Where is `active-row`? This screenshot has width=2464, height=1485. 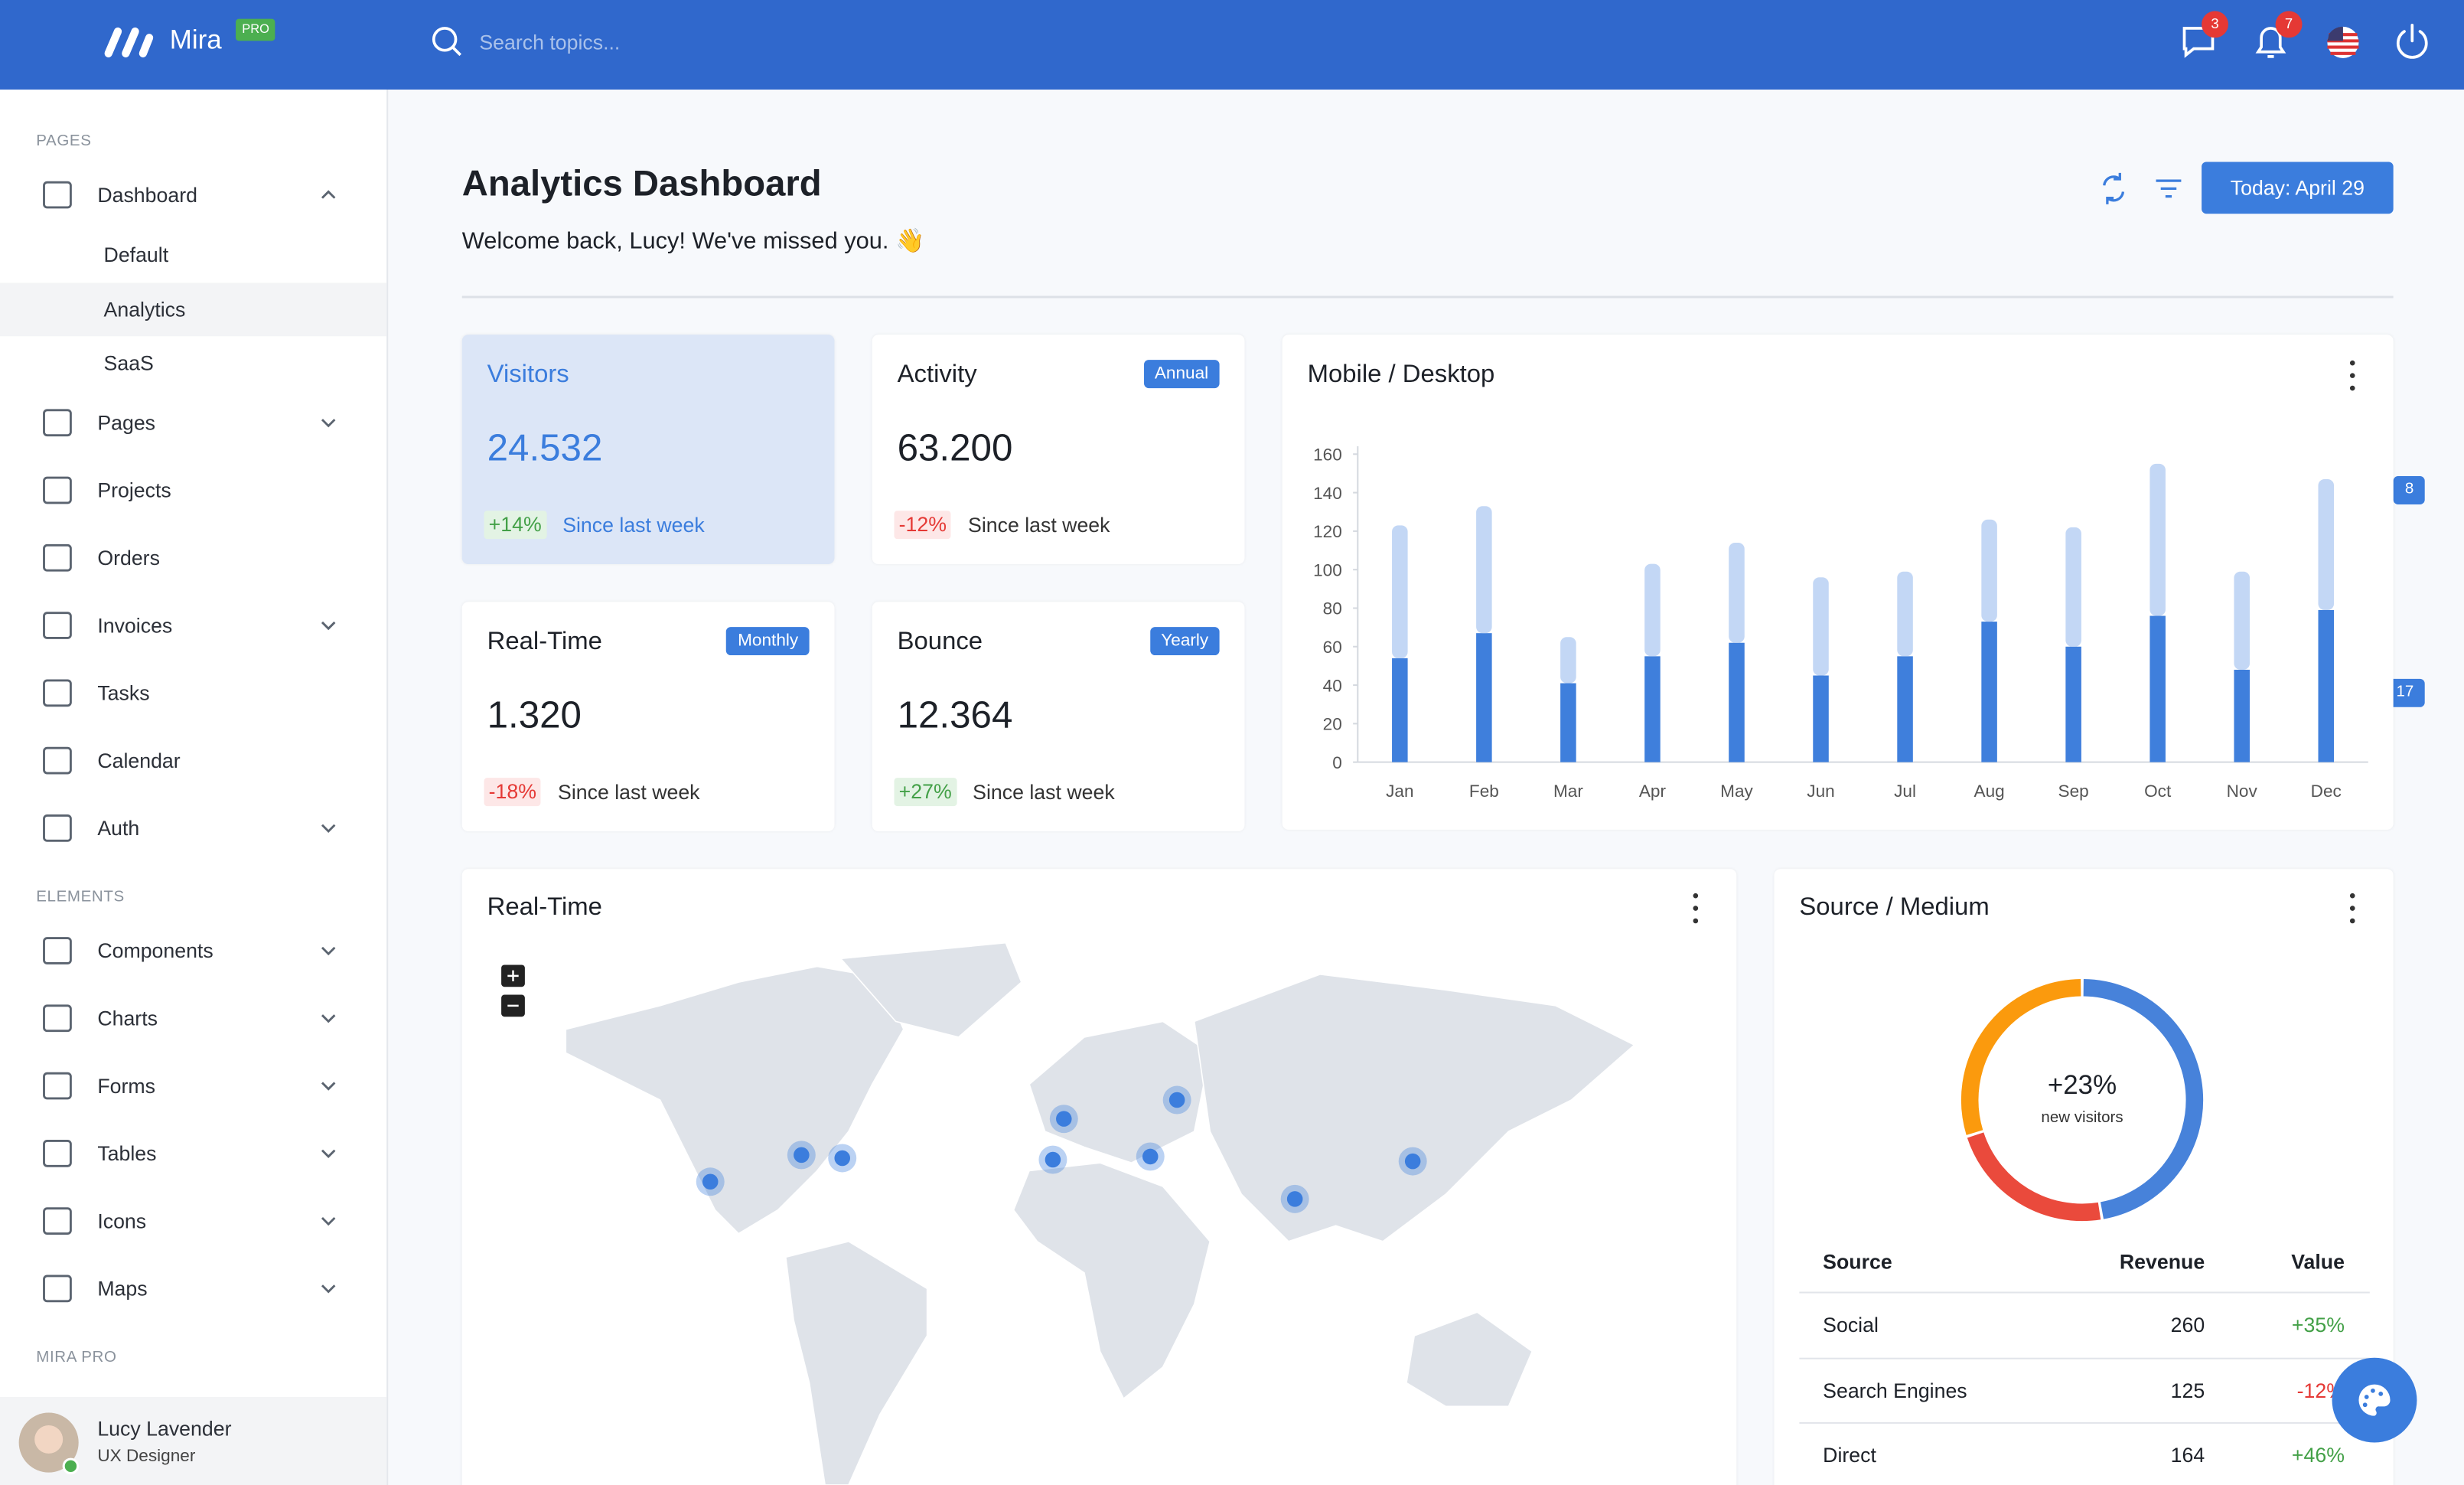
active-row is located at coordinates (193, 309).